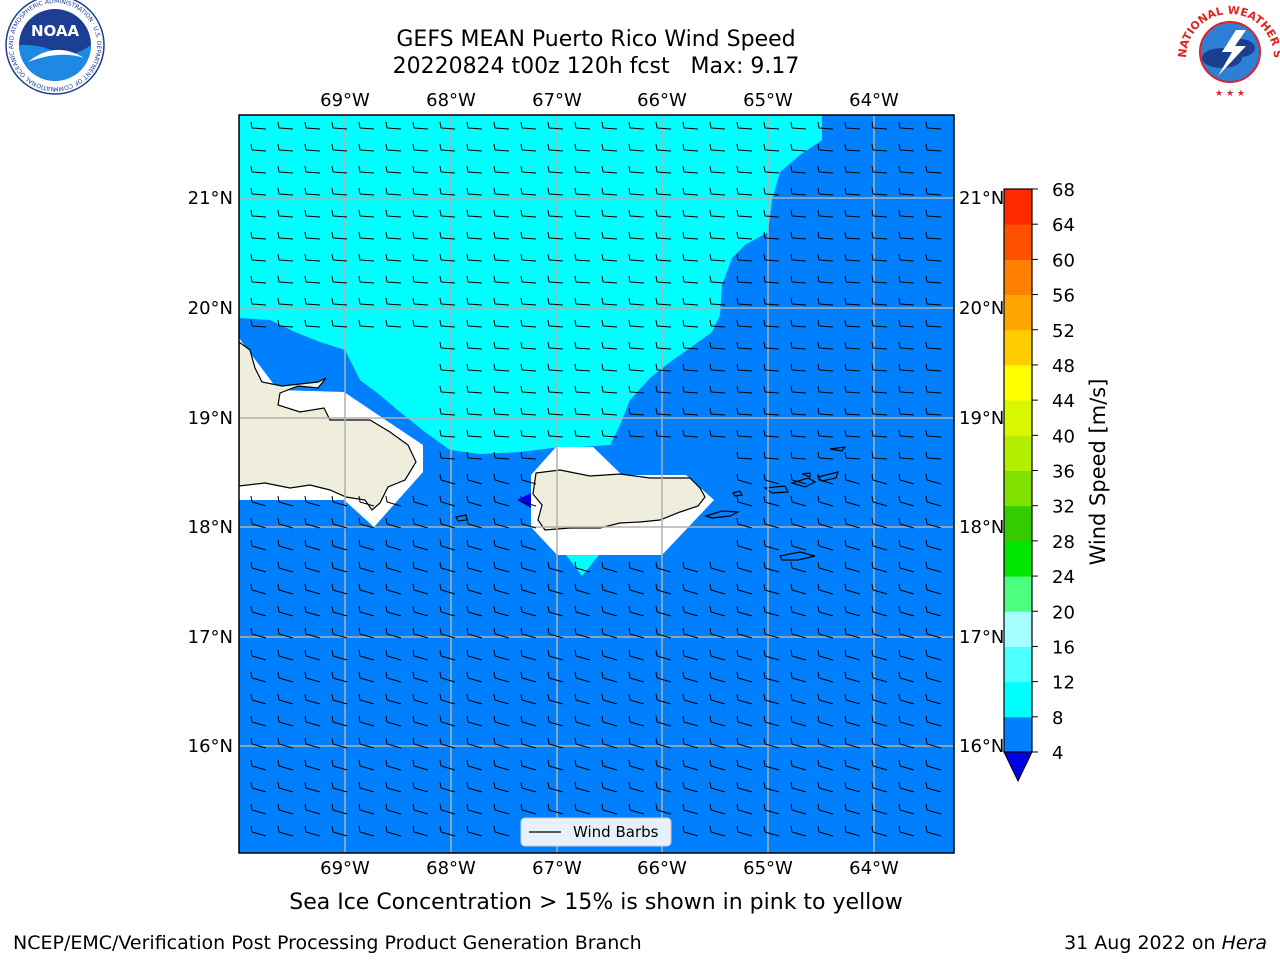 This screenshot has height=960, width=1280. I want to click on legend-label: Wind Barbs, so click(616, 832).